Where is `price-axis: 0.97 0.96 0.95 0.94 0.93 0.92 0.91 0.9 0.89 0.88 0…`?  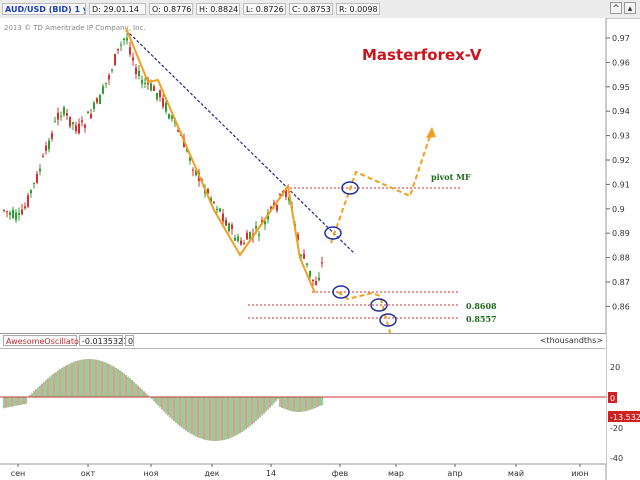
price-axis: 0.97 0.96 0.95 0.94 0.93 0.92 0.91 0.9 0.89 0.88 0… is located at coordinates (618, 172).